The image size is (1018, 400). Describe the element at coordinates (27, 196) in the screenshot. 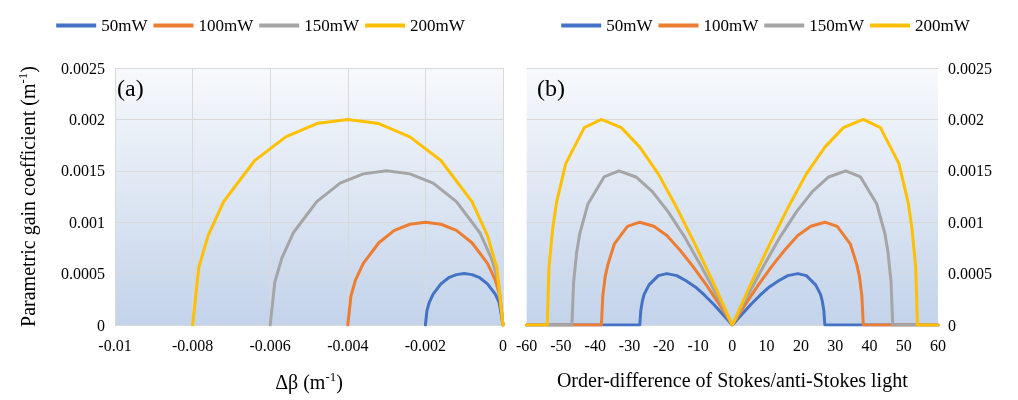

I see `y-axis-title: Parametric gain coefficient (m-1)` at that location.